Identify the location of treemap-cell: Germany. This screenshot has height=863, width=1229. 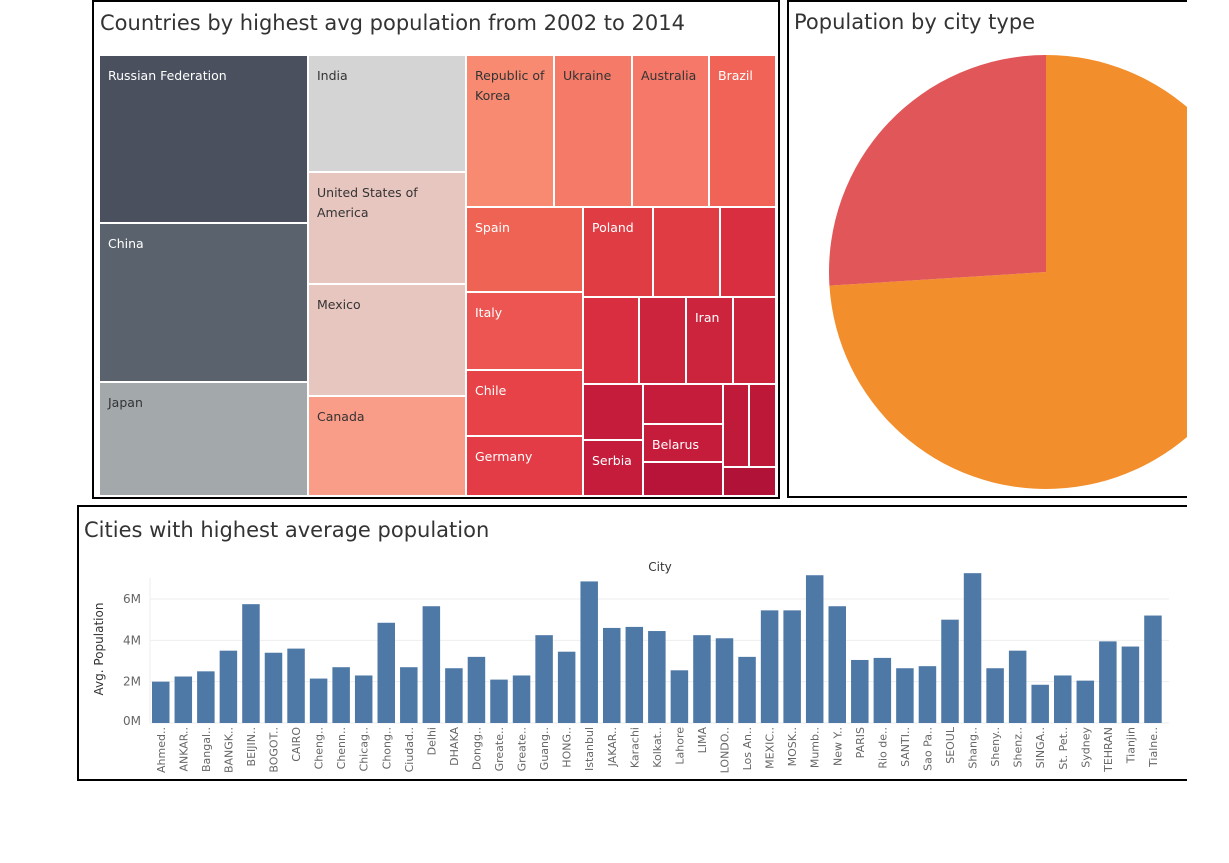
(524, 466).